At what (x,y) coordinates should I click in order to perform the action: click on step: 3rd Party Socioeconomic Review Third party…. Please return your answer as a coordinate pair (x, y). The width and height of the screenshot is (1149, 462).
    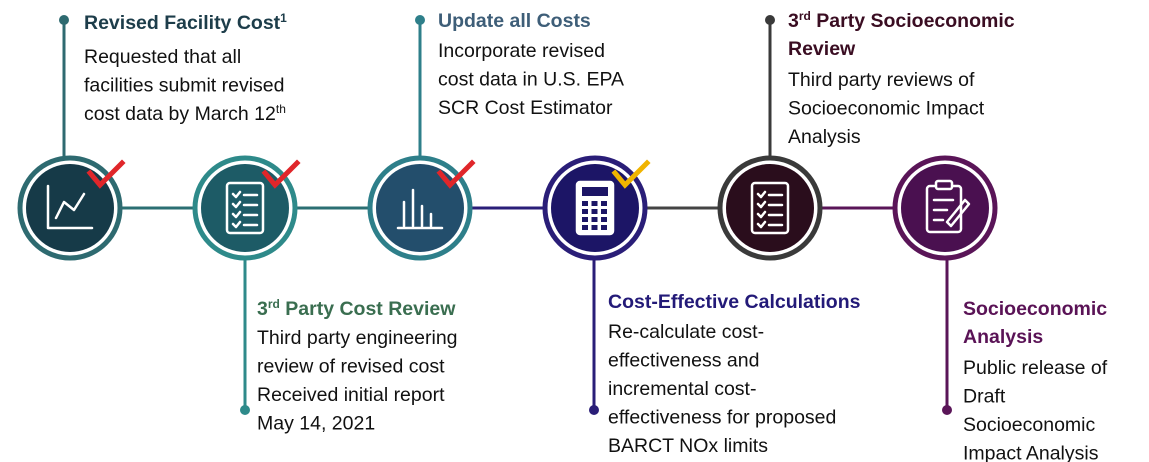
    Looking at the image, I should click on (866, 135).